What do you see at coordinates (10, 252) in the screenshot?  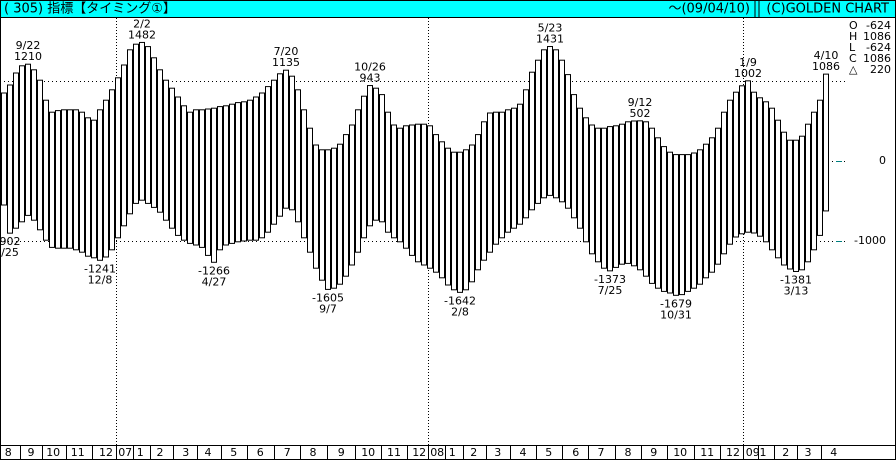 I see `annotation-date: /25` at bounding box center [10, 252].